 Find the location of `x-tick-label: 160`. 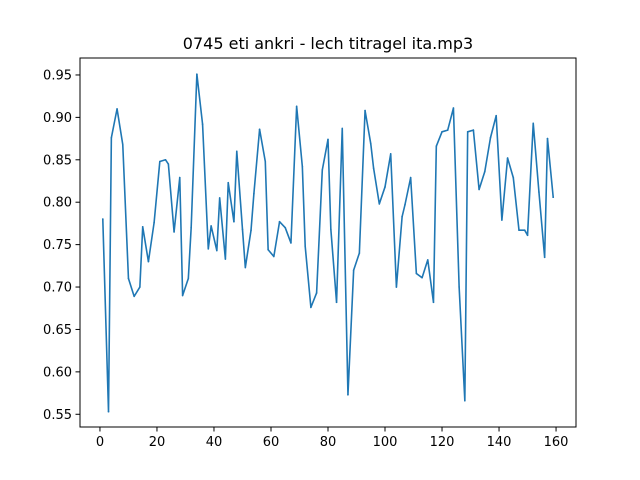

x-tick-label: 160 is located at coordinates (556, 442).